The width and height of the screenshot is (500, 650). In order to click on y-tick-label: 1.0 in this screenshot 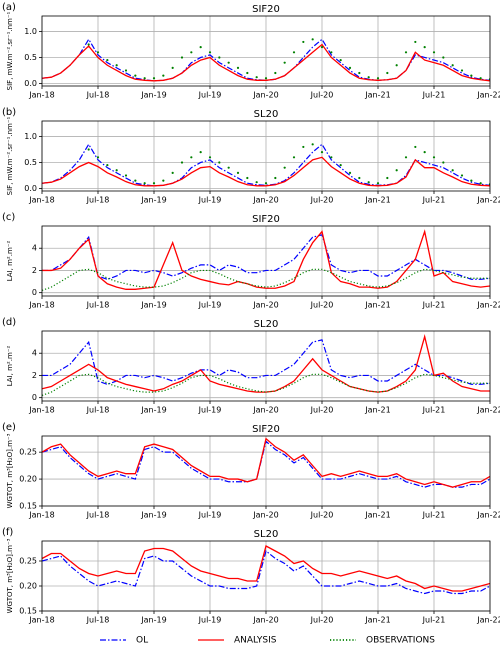, I will do `click(30, 136)`.